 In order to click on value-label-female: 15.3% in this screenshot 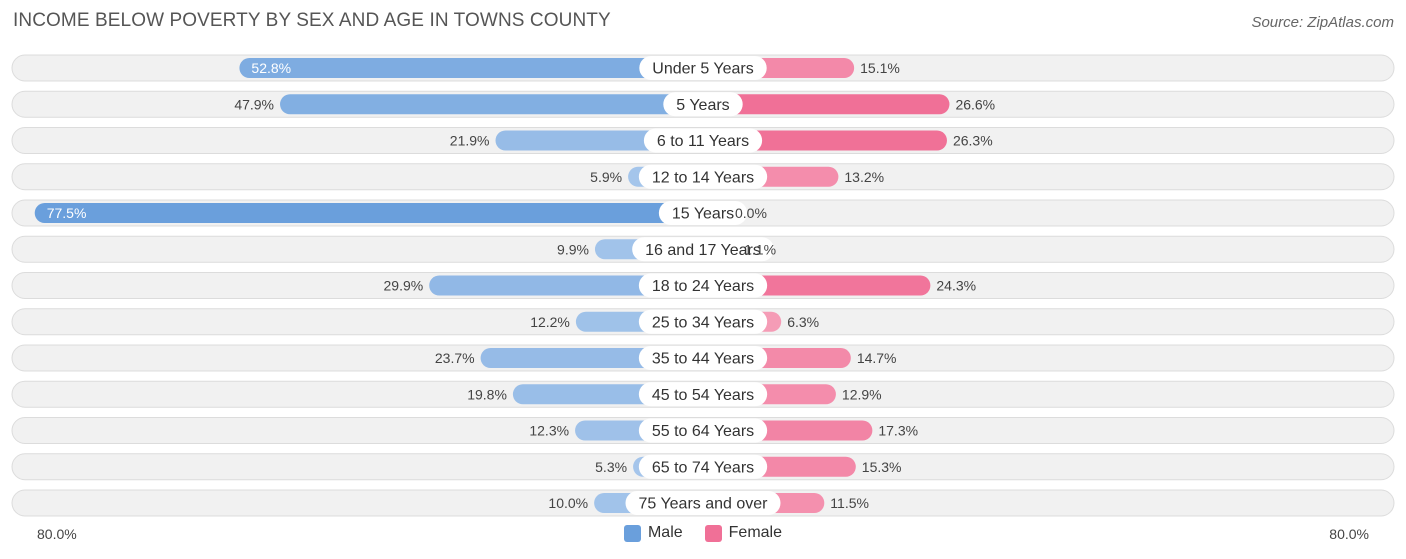, I will do `click(882, 467)`.